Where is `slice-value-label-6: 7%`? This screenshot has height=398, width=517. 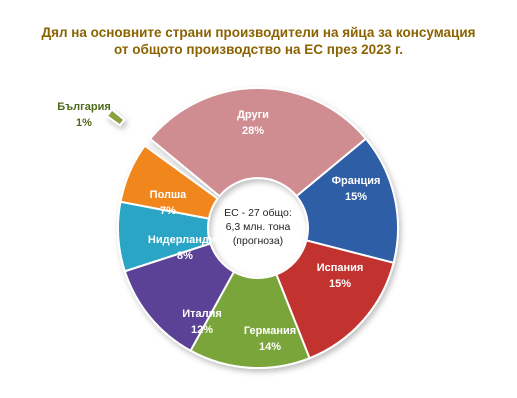 slice-value-label-6: 7% is located at coordinates (168, 211).